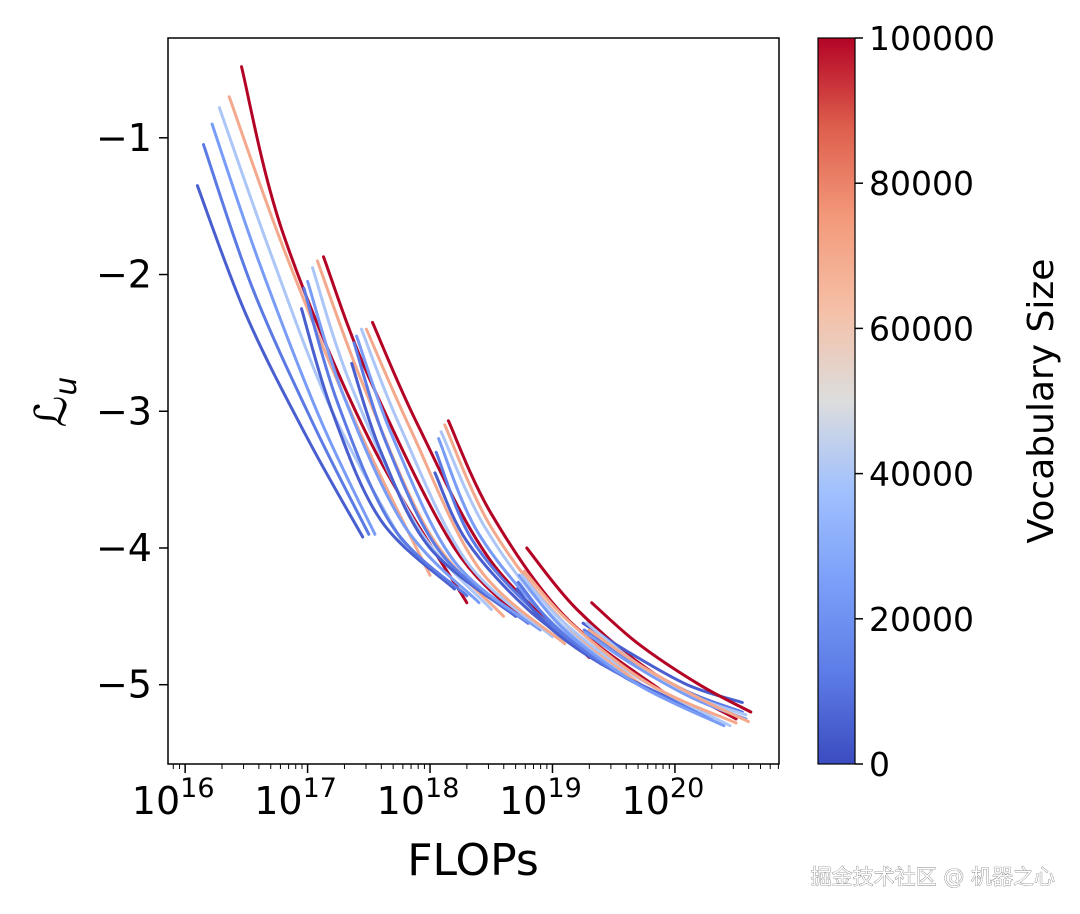 Image resolution: width=1080 pixels, height=914 pixels. I want to click on colorbar-axis: 0 20000 40000 60000 80000 100000, so click(925, 401).